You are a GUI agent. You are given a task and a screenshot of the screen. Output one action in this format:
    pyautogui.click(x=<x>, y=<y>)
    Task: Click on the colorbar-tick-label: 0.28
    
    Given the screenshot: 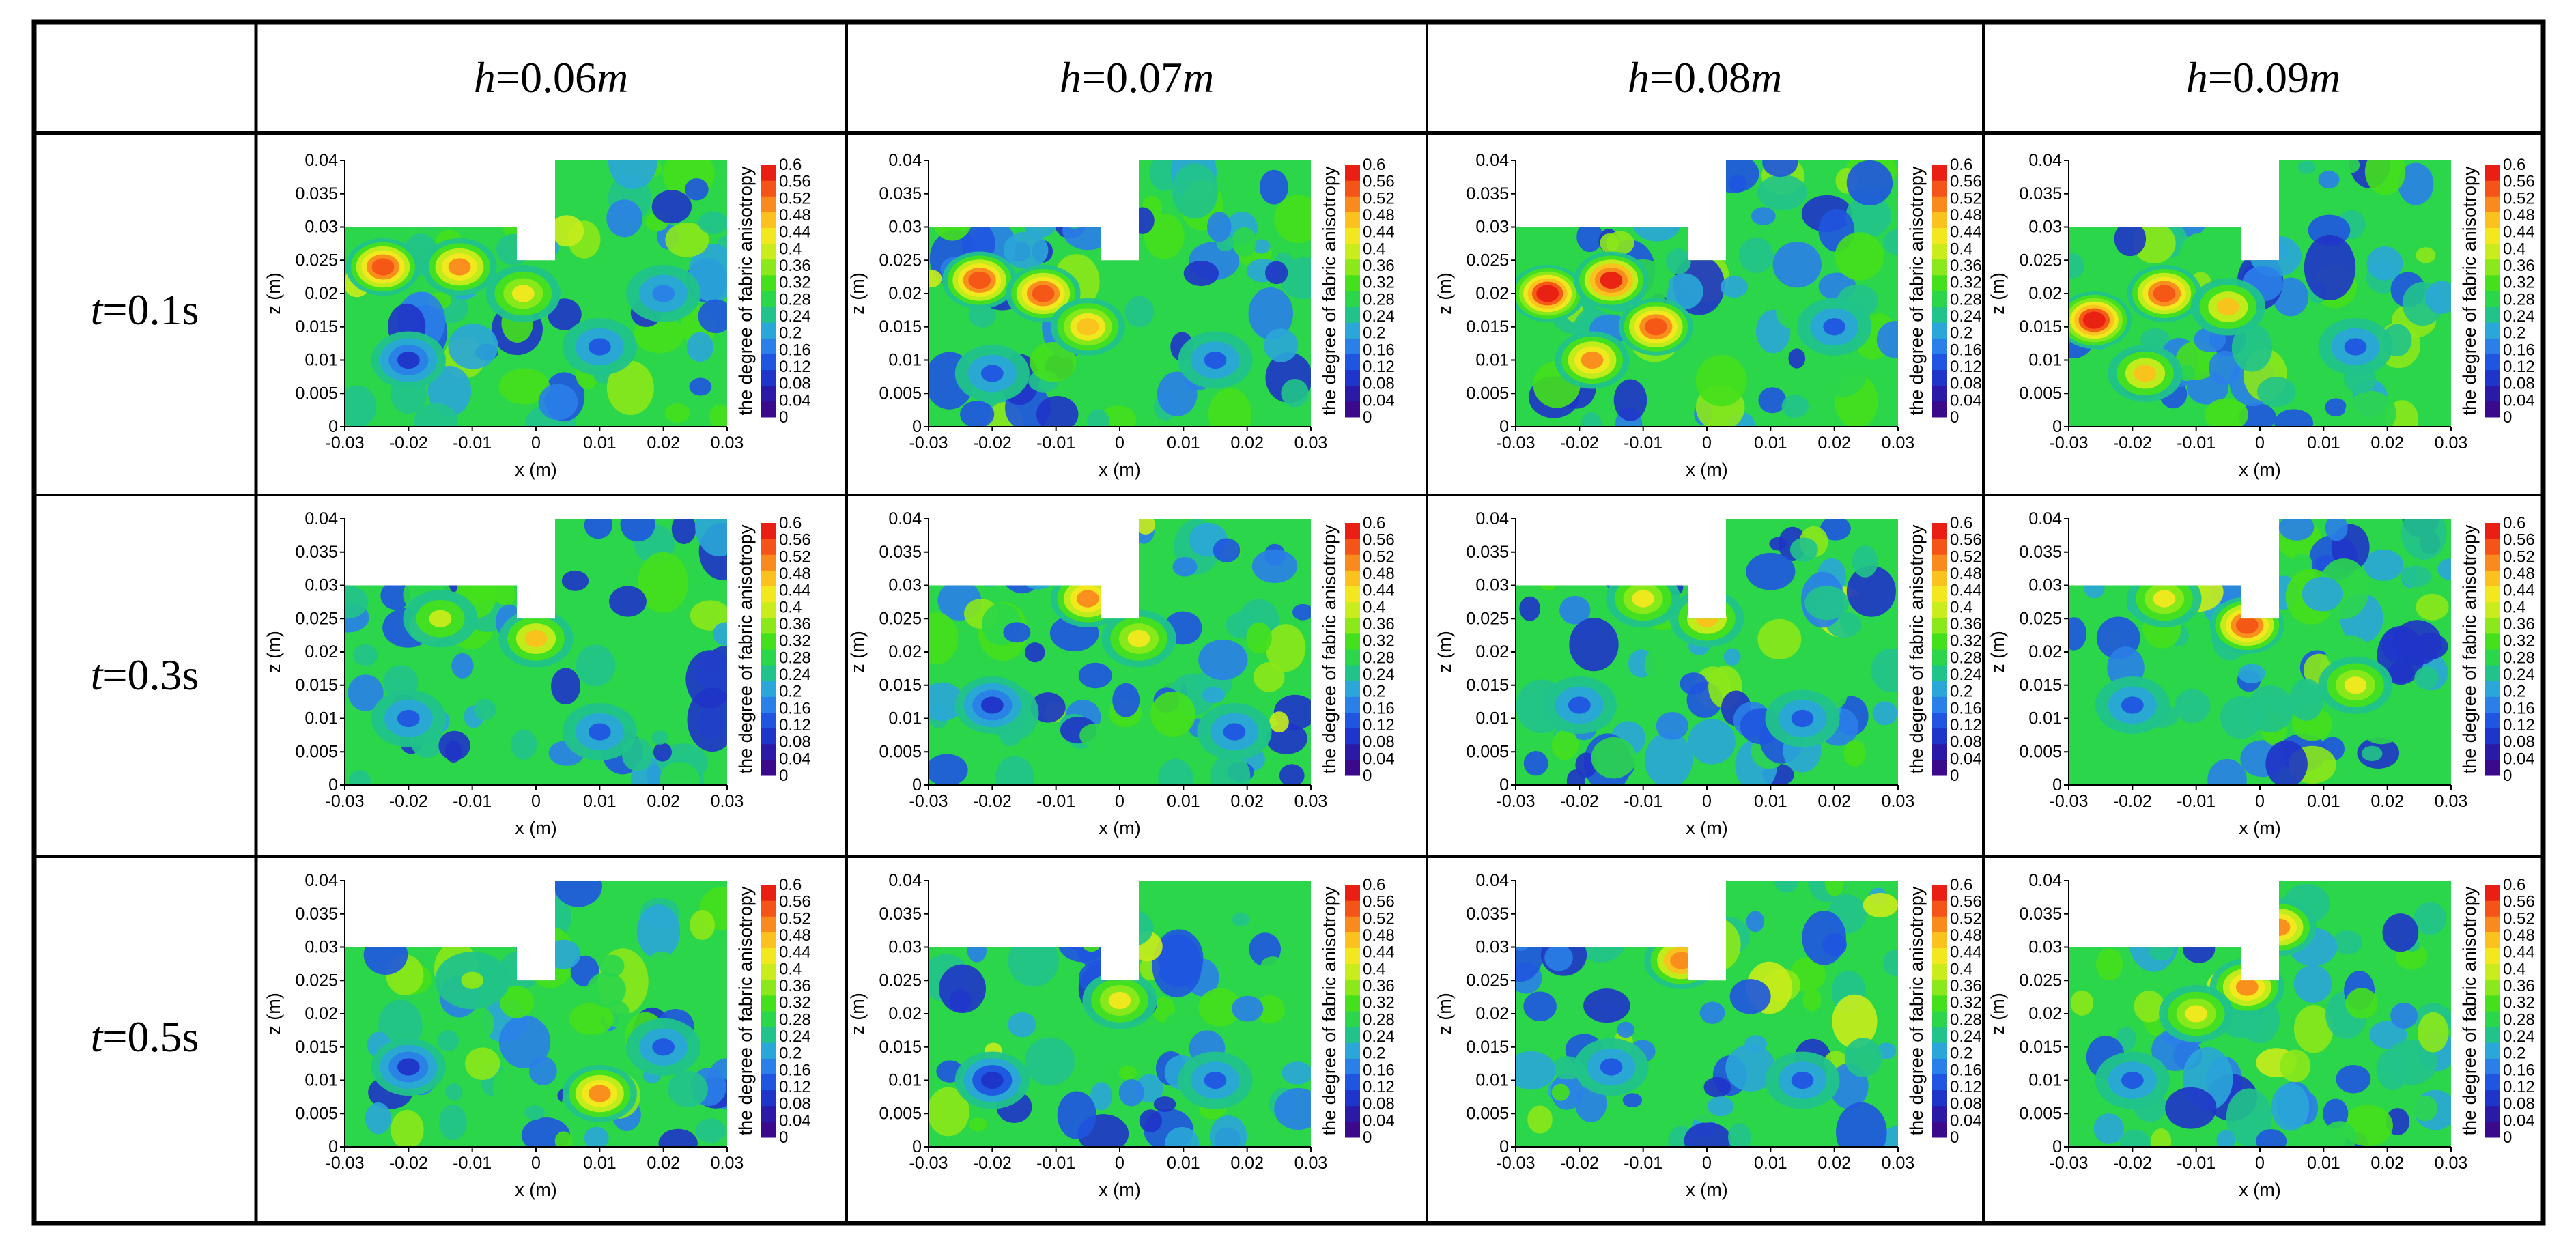 What is the action you would take?
    pyautogui.click(x=1966, y=1019)
    